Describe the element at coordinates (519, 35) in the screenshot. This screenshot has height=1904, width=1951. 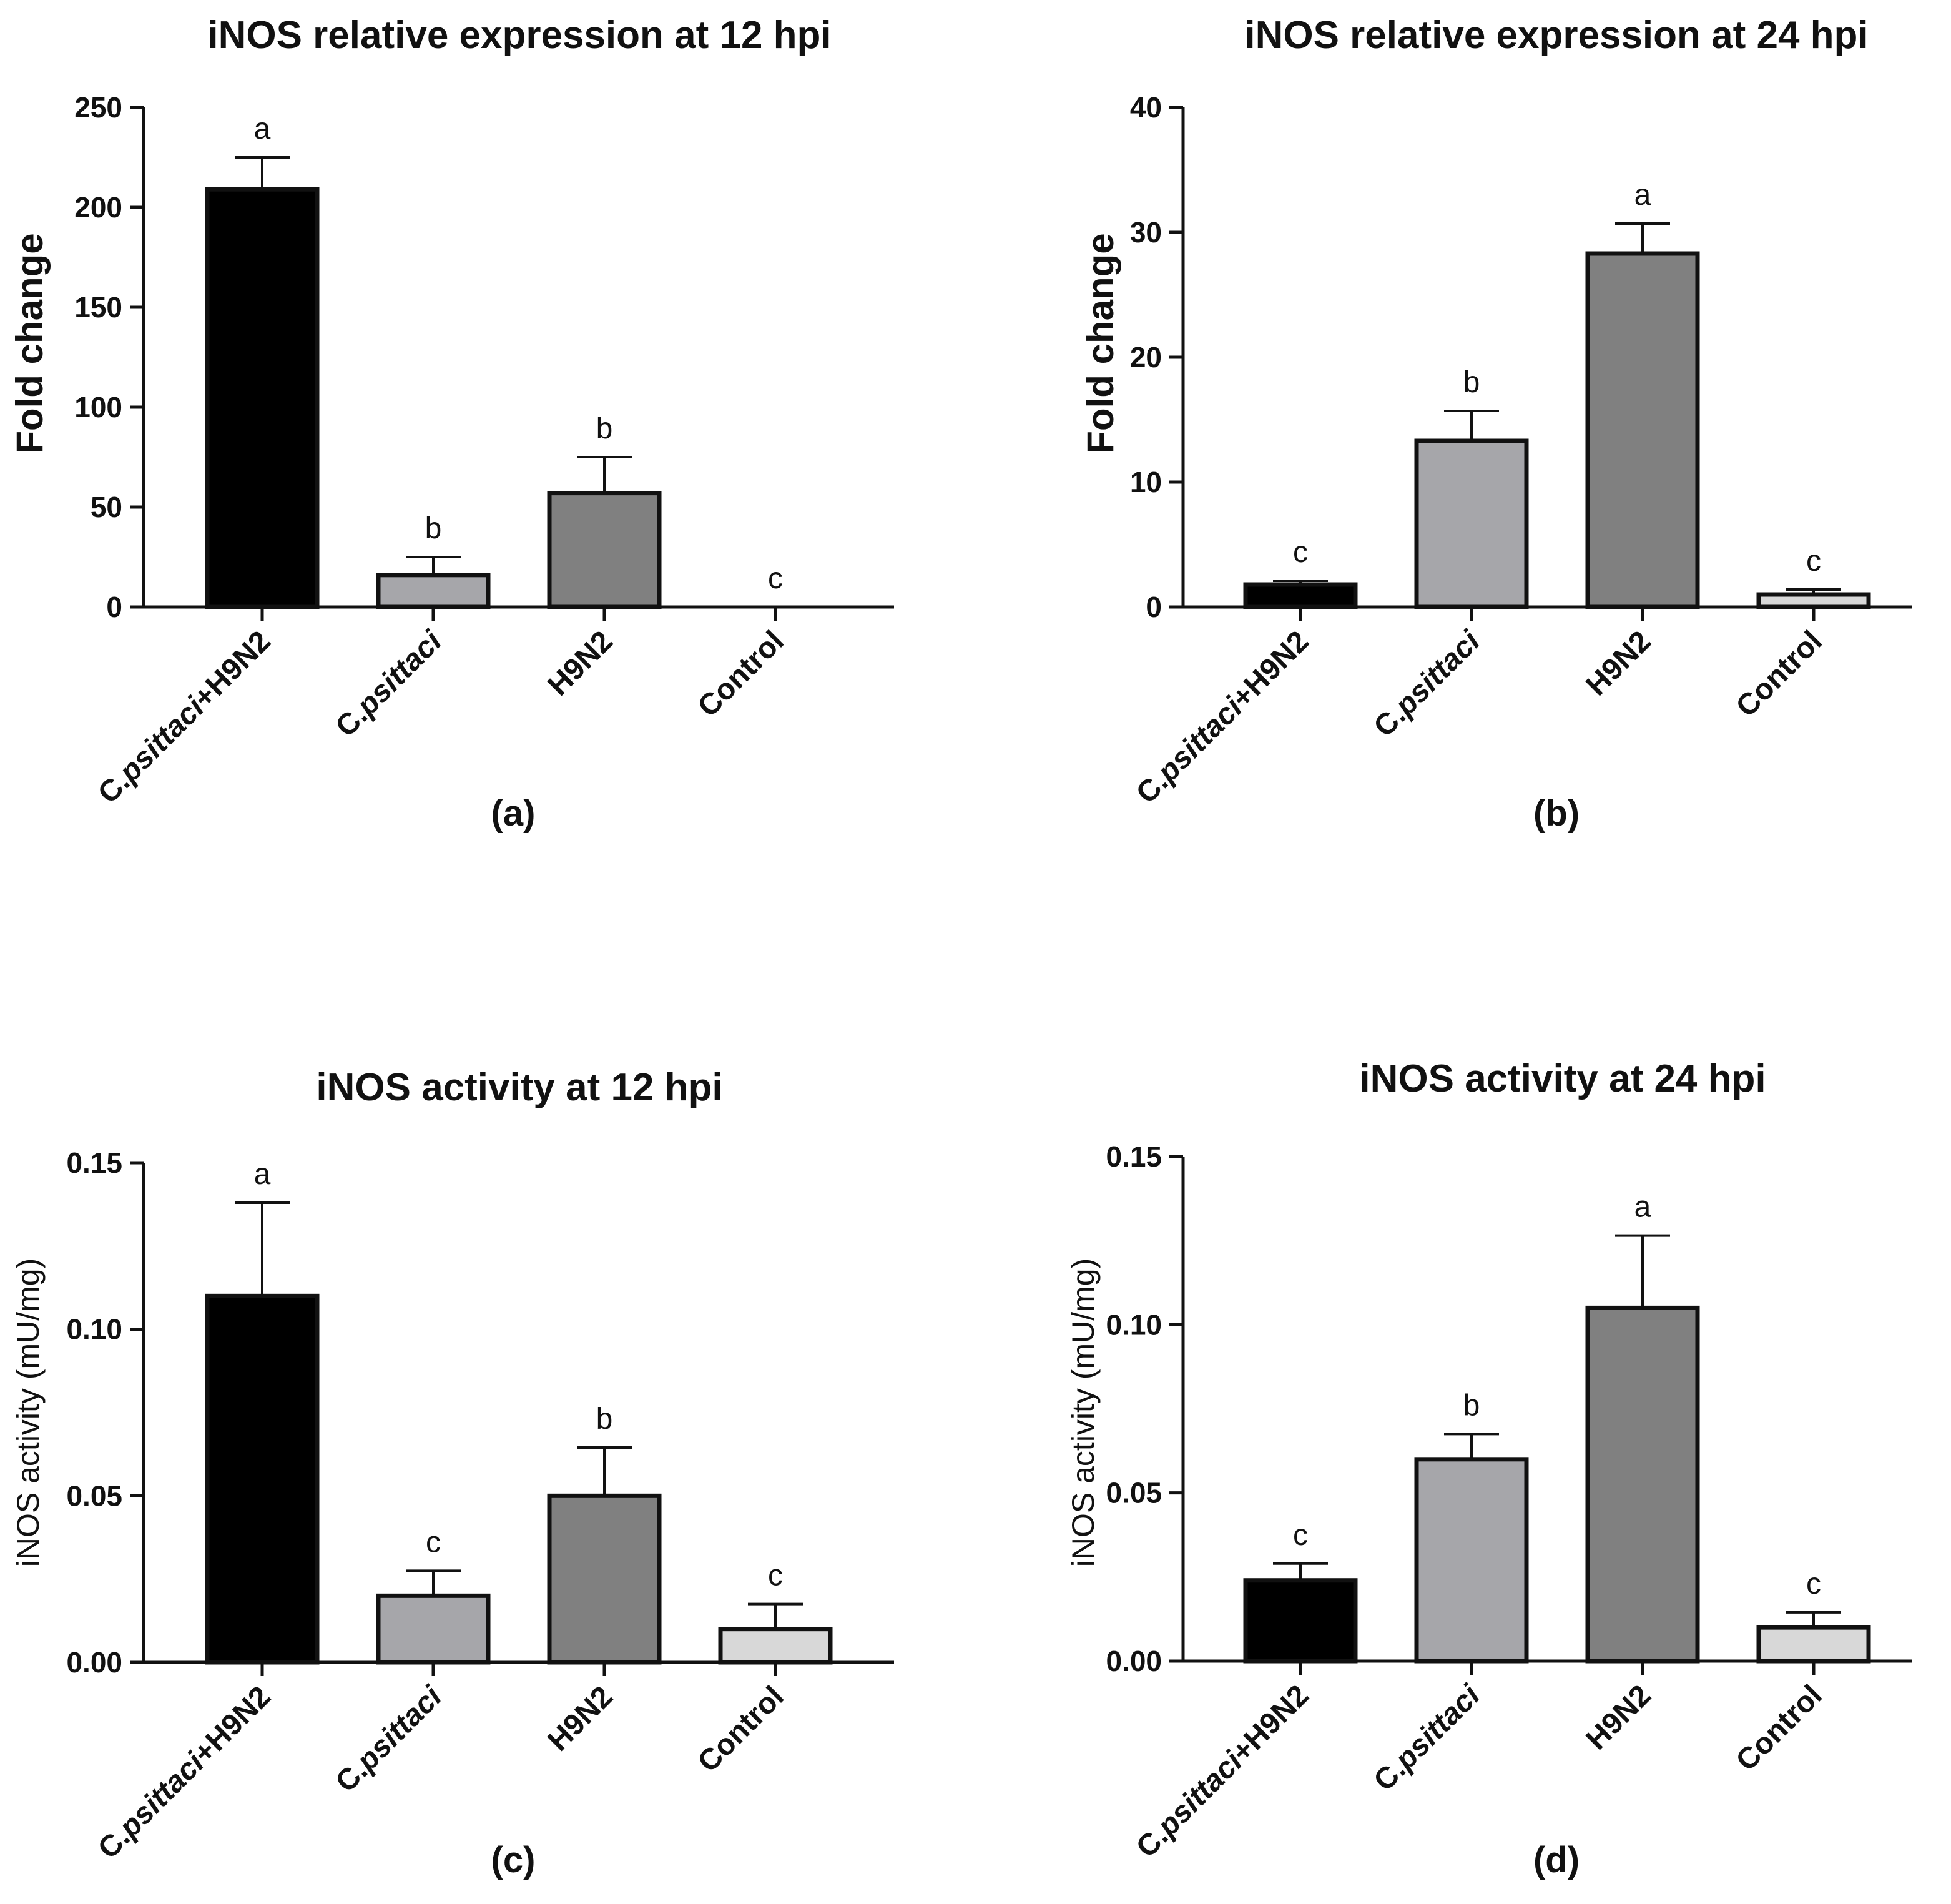
I see `chart-title: iNOS relative expression at 12 hpi` at that location.